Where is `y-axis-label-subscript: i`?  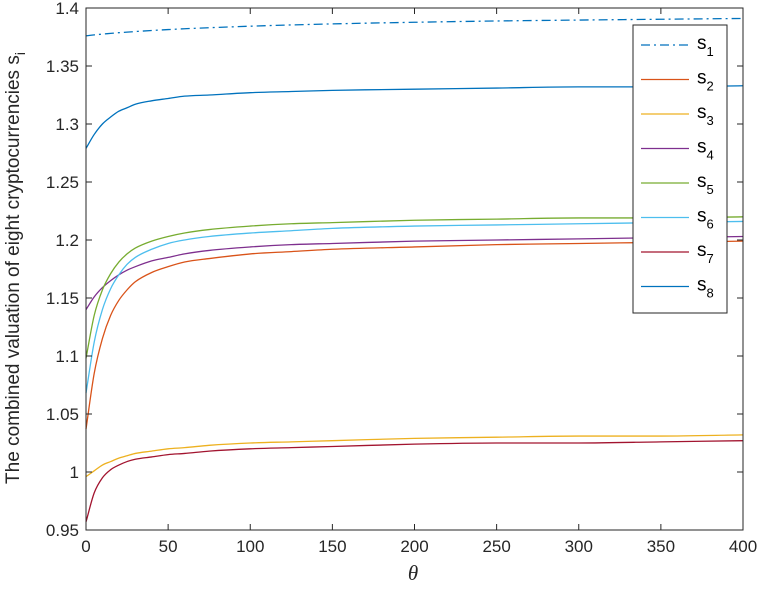 y-axis-label-subscript: i is located at coordinates (20, 53).